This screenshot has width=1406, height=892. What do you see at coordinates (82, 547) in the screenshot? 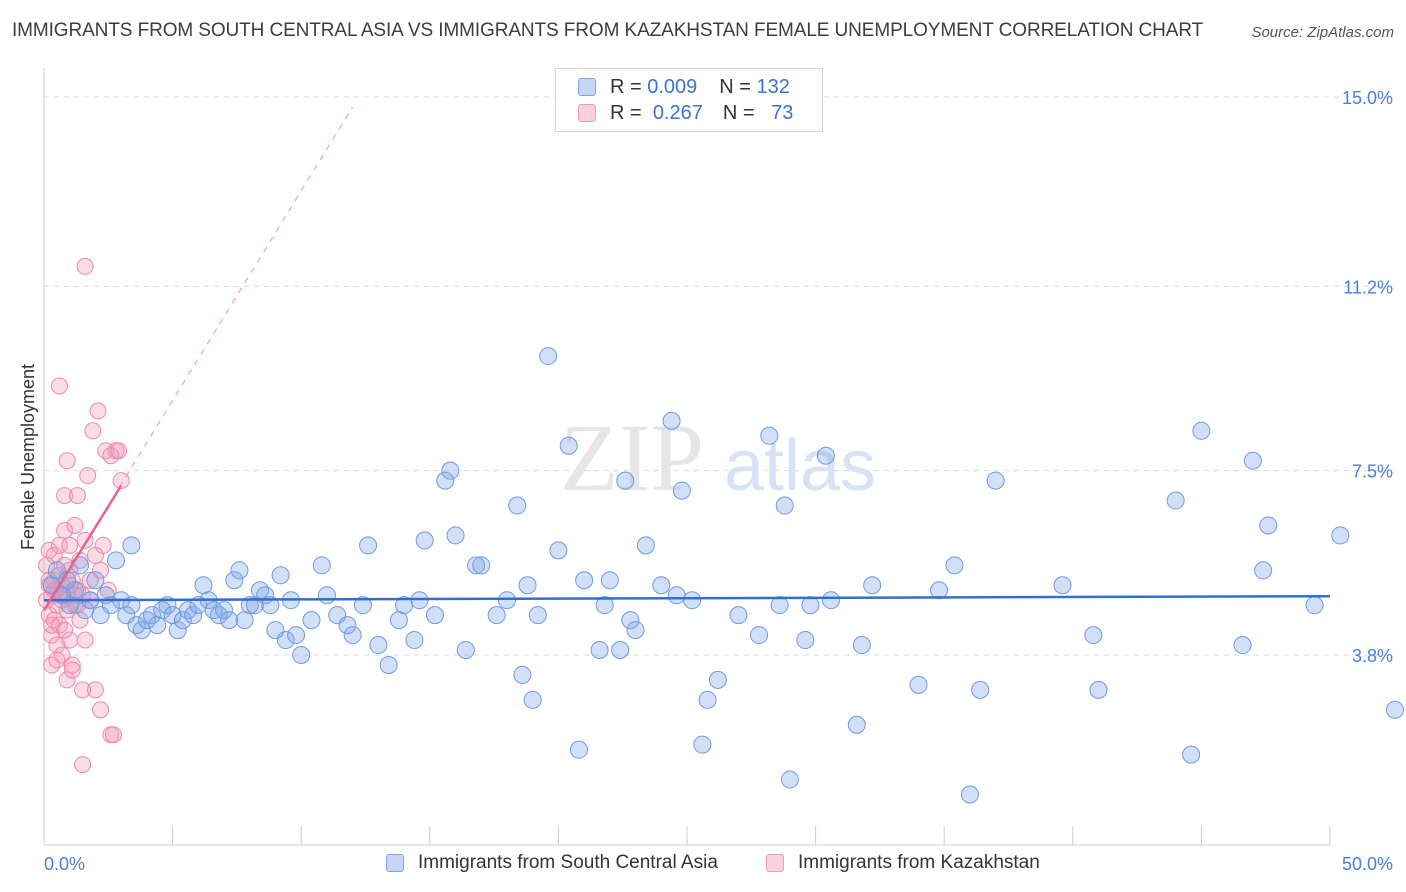
I see `kazakhstan-trend-line` at bounding box center [82, 547].